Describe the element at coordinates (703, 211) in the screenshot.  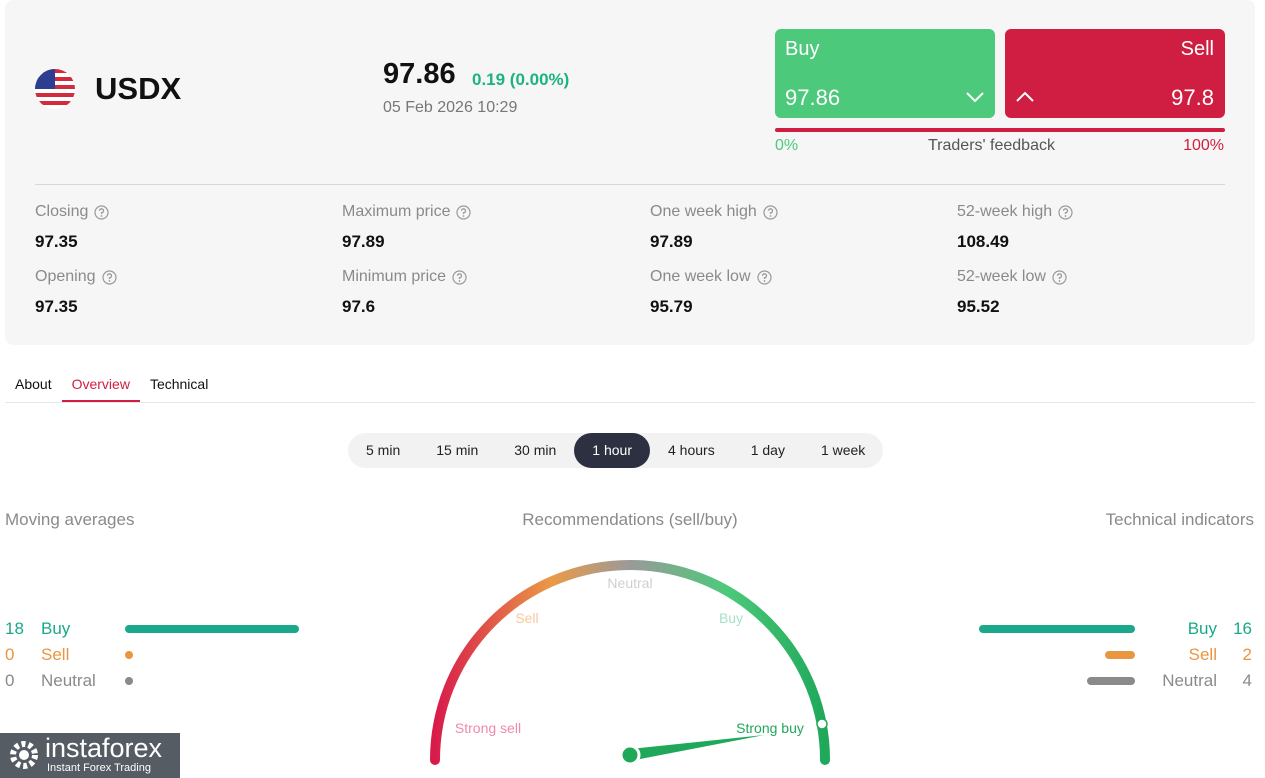
I see `stat-label-text: One week high` at that location.